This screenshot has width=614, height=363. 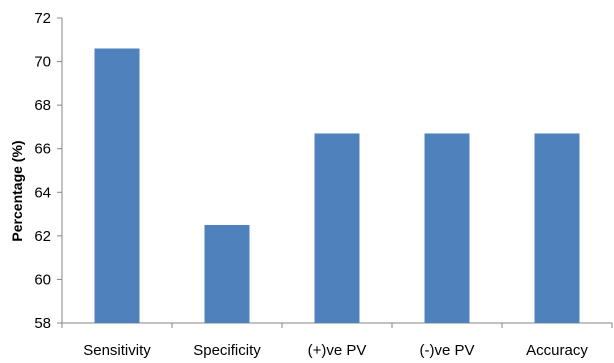 I want to click on y-tick-label: 66, so click(x=42, y=149).